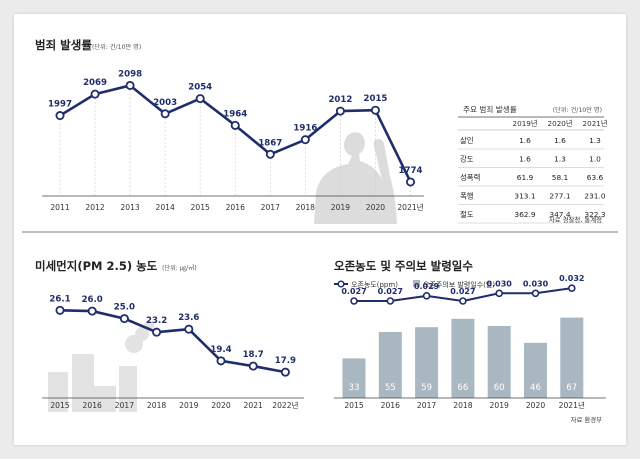  What do you see at coordinates (525, 159) in the screenshot?
I see `table-cell: 1.6` at bounding box center [525, 159].